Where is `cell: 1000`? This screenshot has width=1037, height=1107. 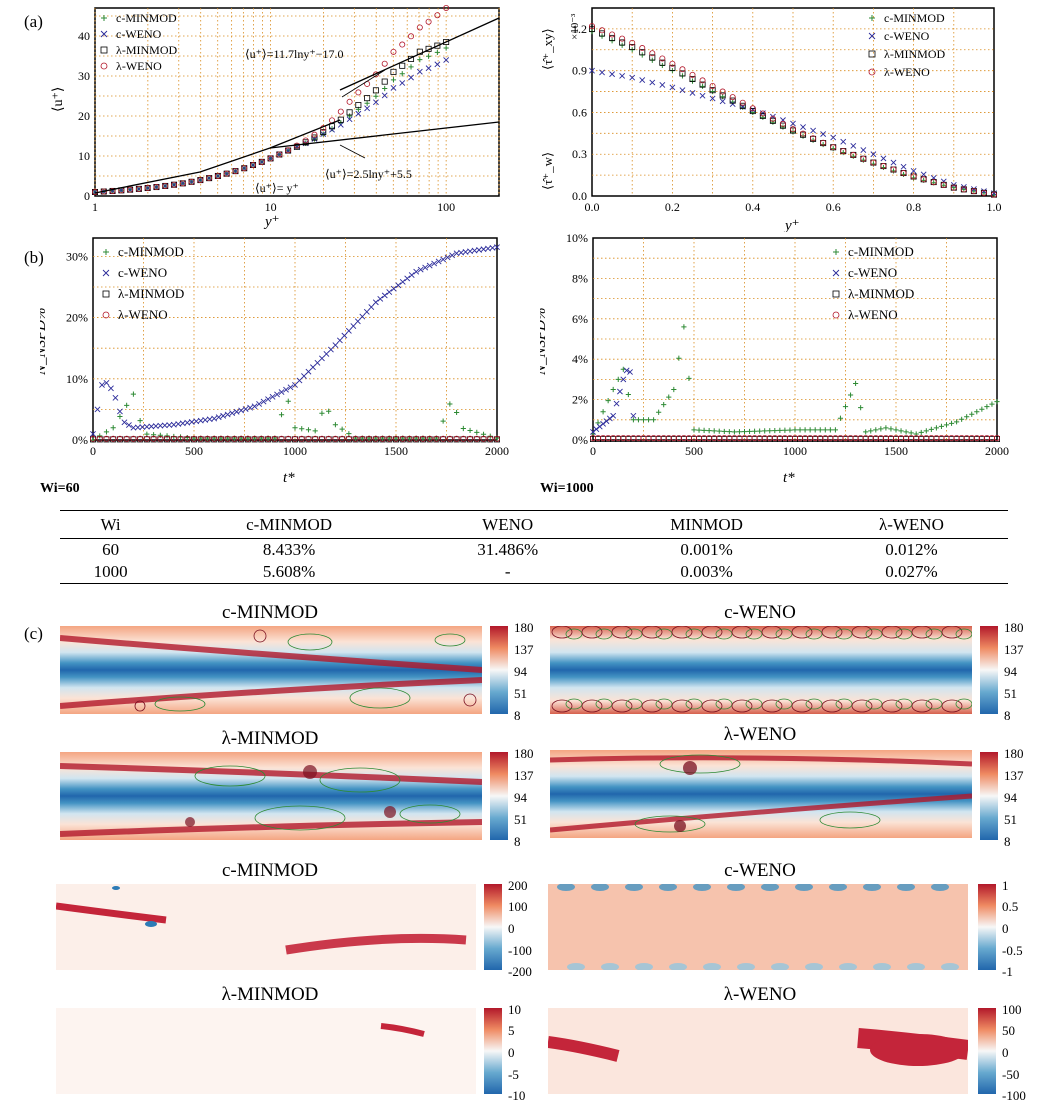 cell: 1000 is located at coordinates (111, 572).